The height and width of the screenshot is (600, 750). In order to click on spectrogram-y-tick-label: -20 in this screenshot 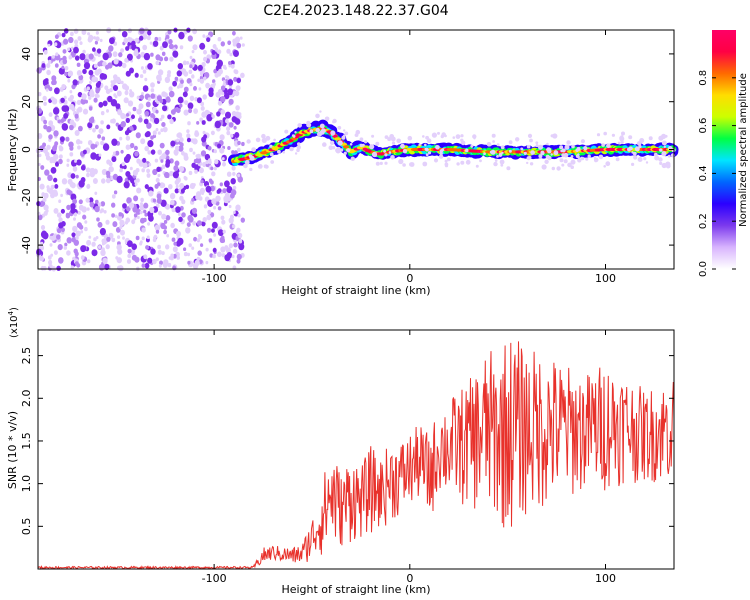, I will do `click(26, 197)`.